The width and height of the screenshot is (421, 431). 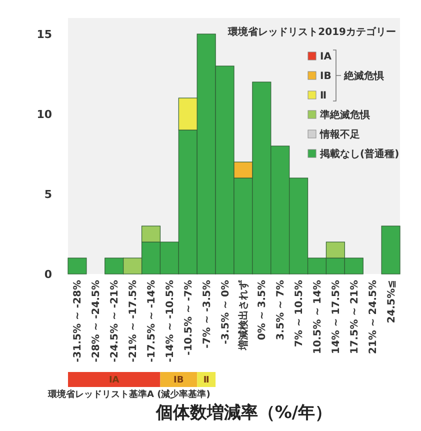 What do you see at coordinates (359, 154) in the screenshot?
I see `legend-label: 掲載なし(普通種)` at bounding box center [359, 154].